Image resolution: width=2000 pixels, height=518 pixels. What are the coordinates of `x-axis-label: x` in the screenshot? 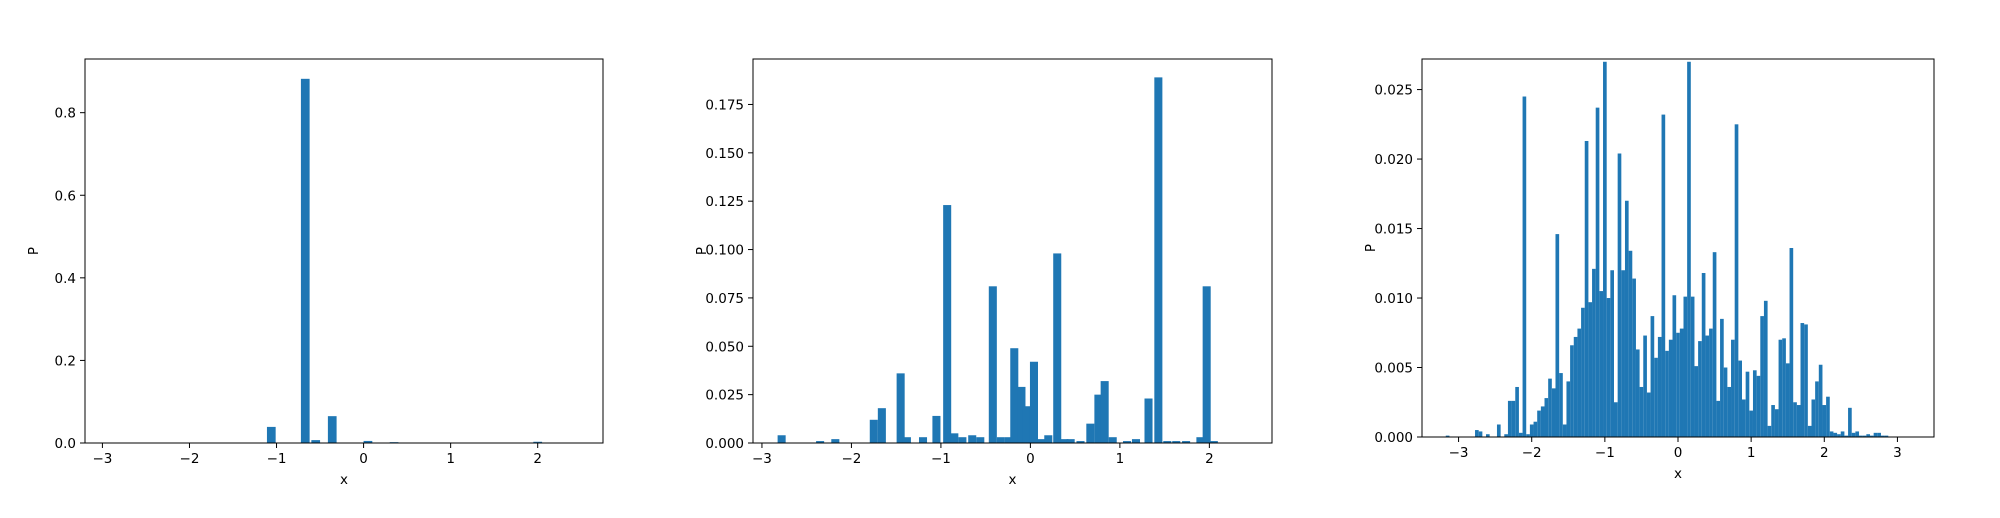 It's located at (1013, 480).